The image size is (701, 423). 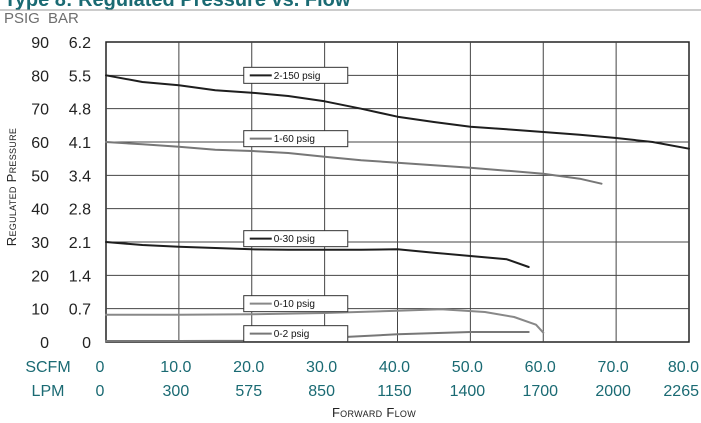 I want to click on x-tick-label-scfm: 20.0, so click(x=248, y=367).